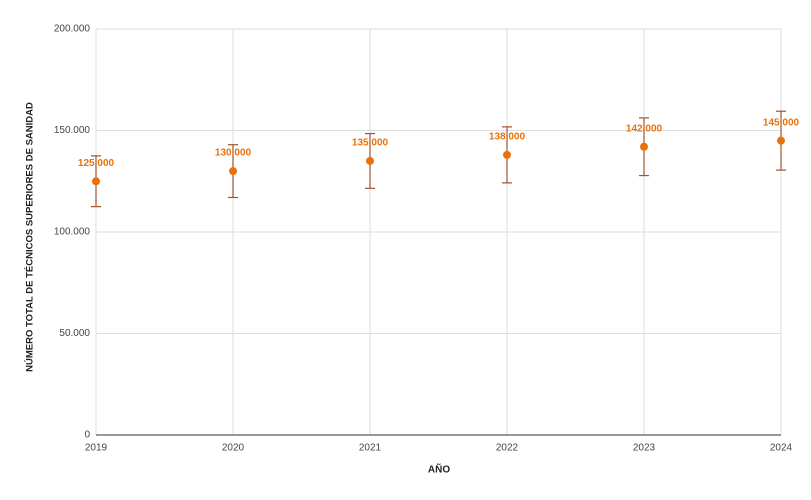 The image size is (811, 500). What do you see at coordinates (781, 122) in the screenshot?
I see `value-label: 145.000` at bounding box center [781, 122].